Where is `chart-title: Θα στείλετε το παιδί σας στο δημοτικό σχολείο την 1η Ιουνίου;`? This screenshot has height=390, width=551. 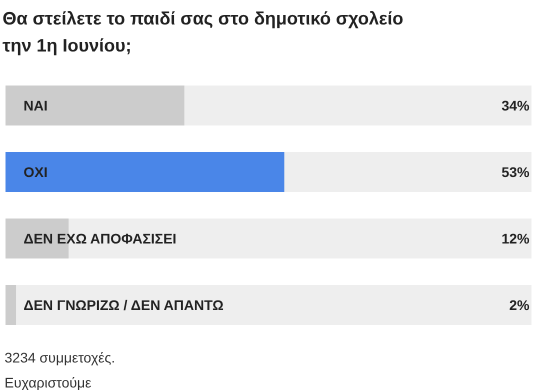 chart-title: Θα στείλετε το παιδί σας στο δημοτικό σχολείο την 1η Ιουνίου; is located at coordinates (203, 32).